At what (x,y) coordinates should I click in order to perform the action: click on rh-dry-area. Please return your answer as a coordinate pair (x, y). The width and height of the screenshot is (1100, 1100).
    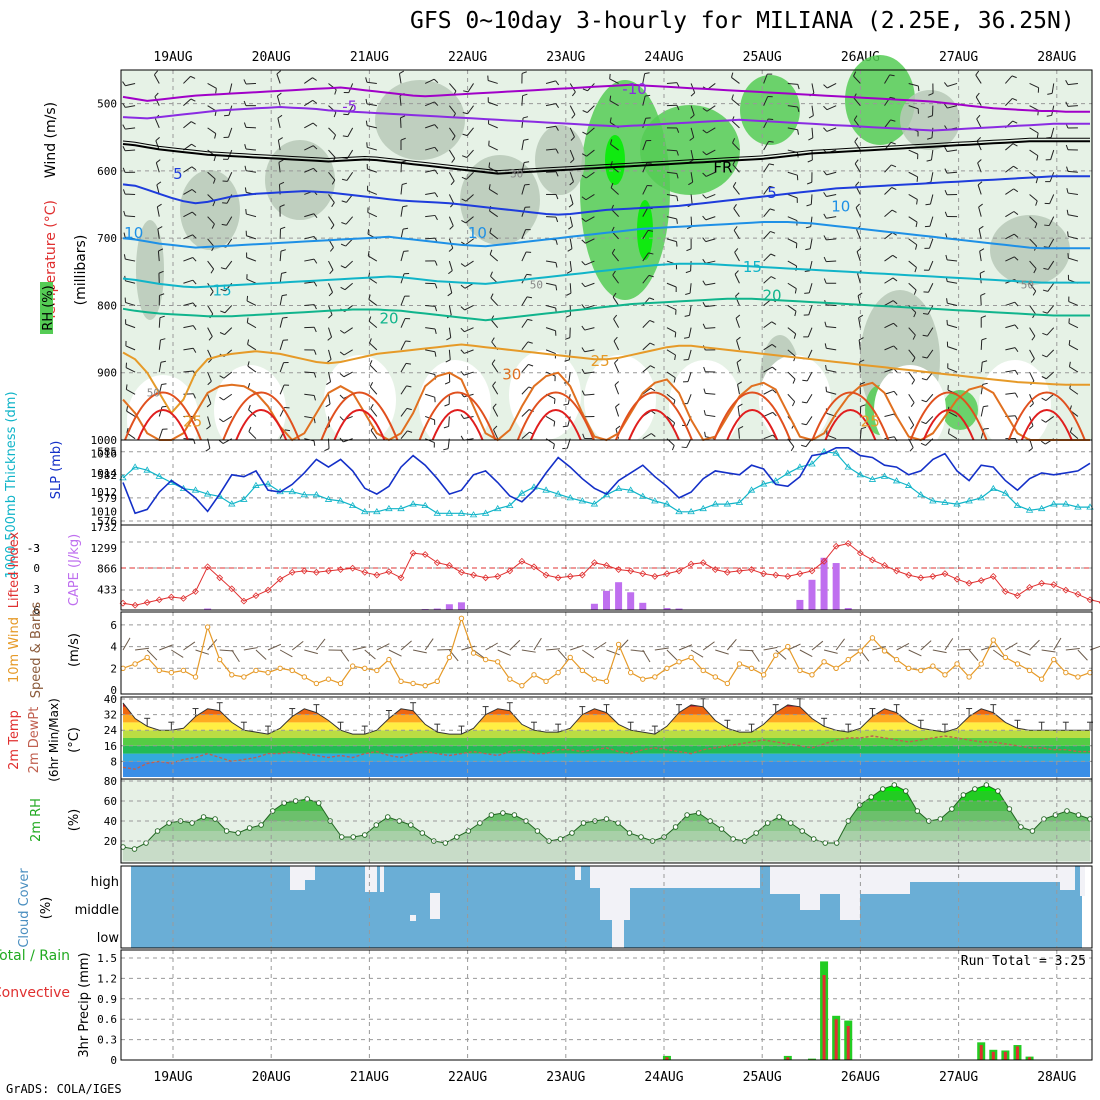
    Looking at the image, I should click on (250, 410).